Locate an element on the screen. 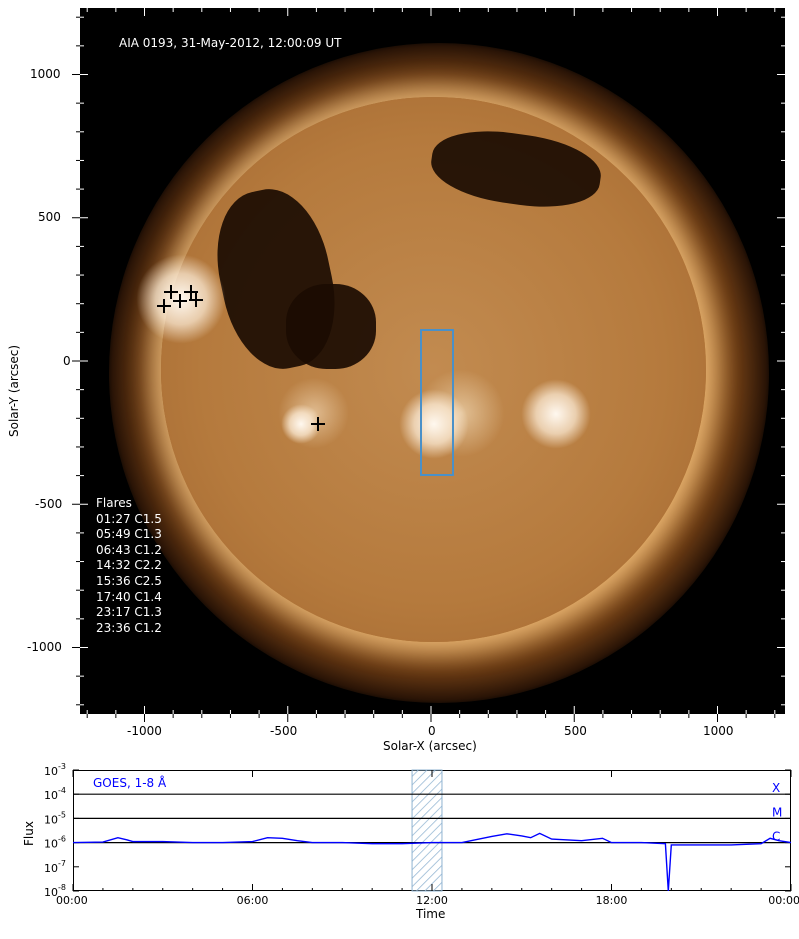 The height and width of the screenshot is (939, 799). flare-entry: 23:17 C1.3 is located at coordinates (129, 612).